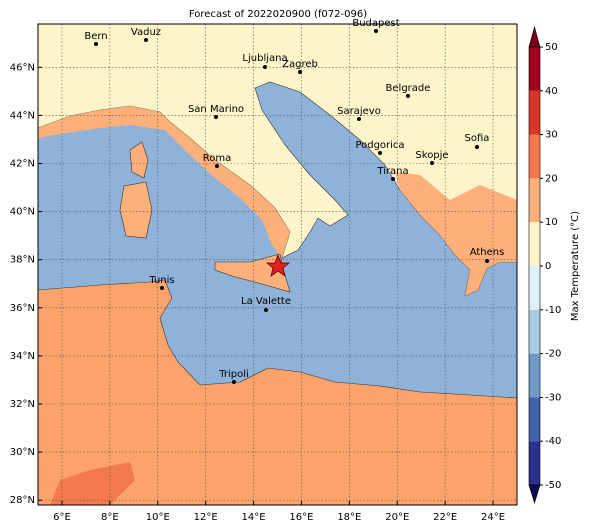  I want to click on city-label: Zagreb, so click(300, 64).